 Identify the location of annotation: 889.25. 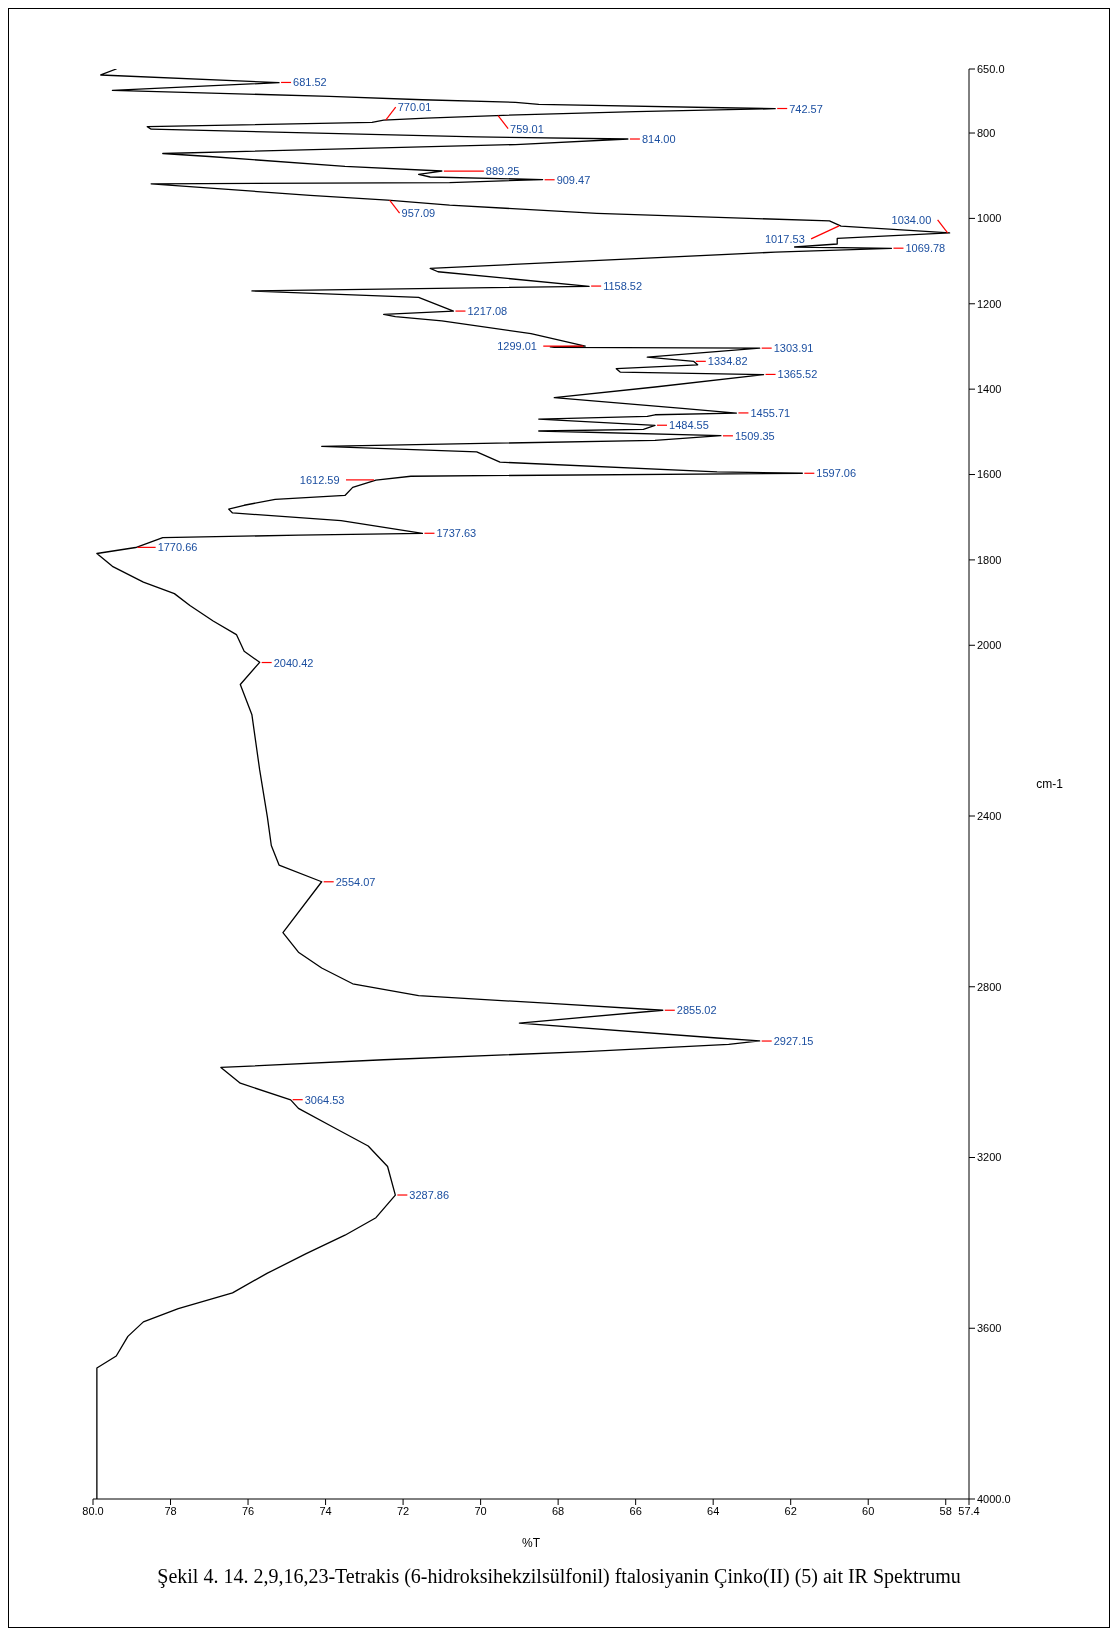
(502, 171).